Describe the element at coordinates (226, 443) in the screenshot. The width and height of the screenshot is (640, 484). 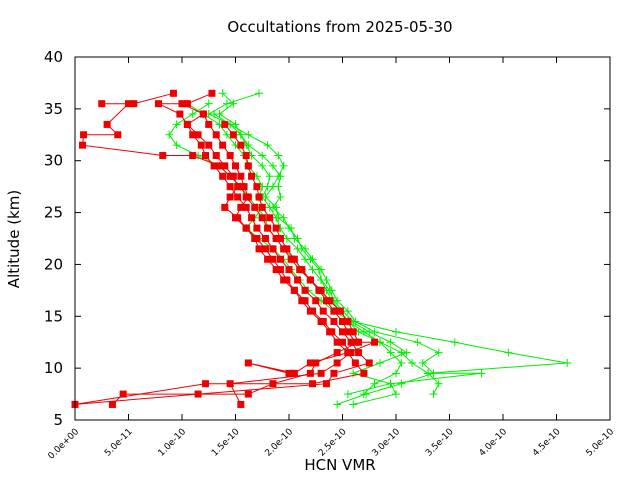
I see `x-tick-label: 1.5e-10` at that location.